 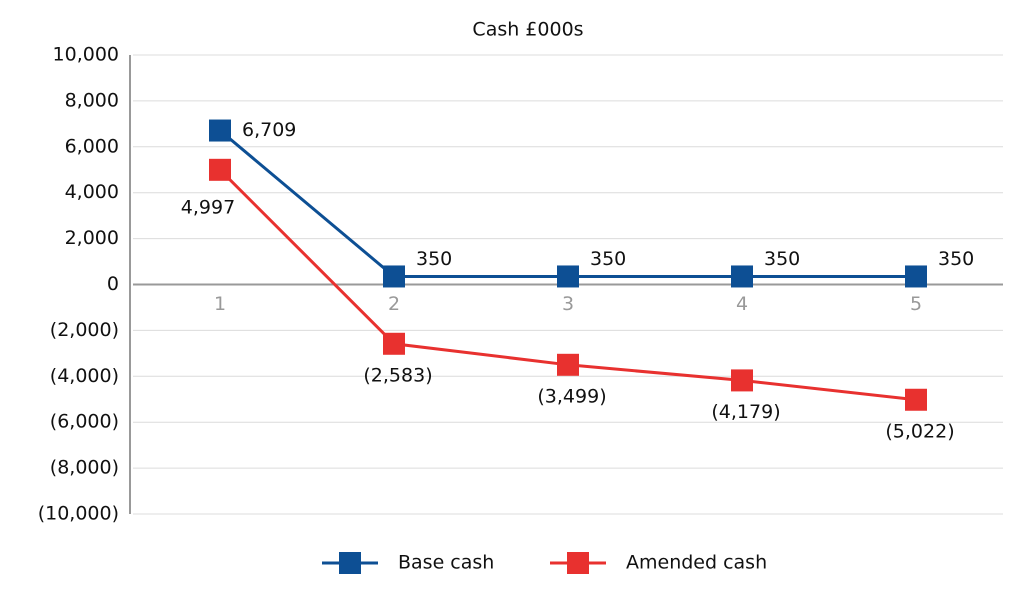 What do you see at coordinates (208, 207) in the screenshot?
I see `data-label: 4,997` at bounding box center [208, 207].